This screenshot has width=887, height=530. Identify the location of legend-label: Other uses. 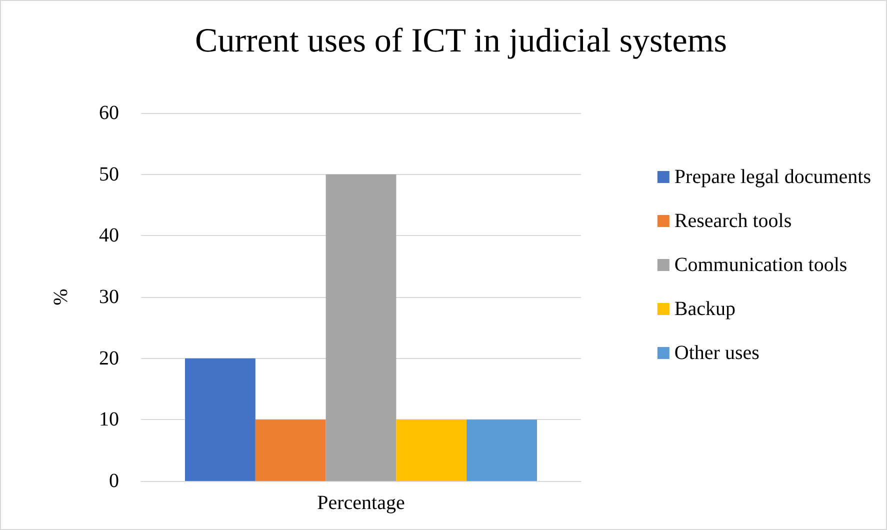
(717, 353).